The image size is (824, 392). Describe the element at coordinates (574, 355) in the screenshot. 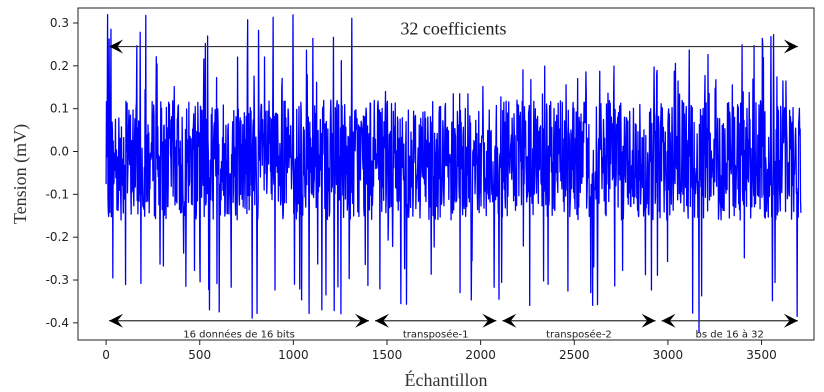

I see `x-tick-label: 2500` at that location.